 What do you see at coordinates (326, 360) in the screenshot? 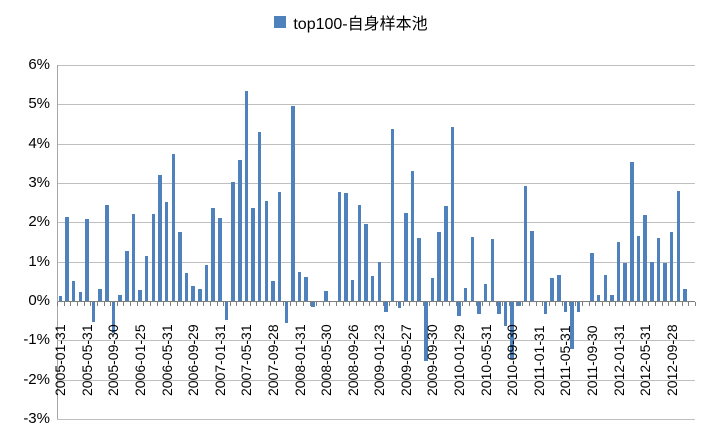
I see `x-tick-label: 2008-05-30` at bounding box center [326, 360].